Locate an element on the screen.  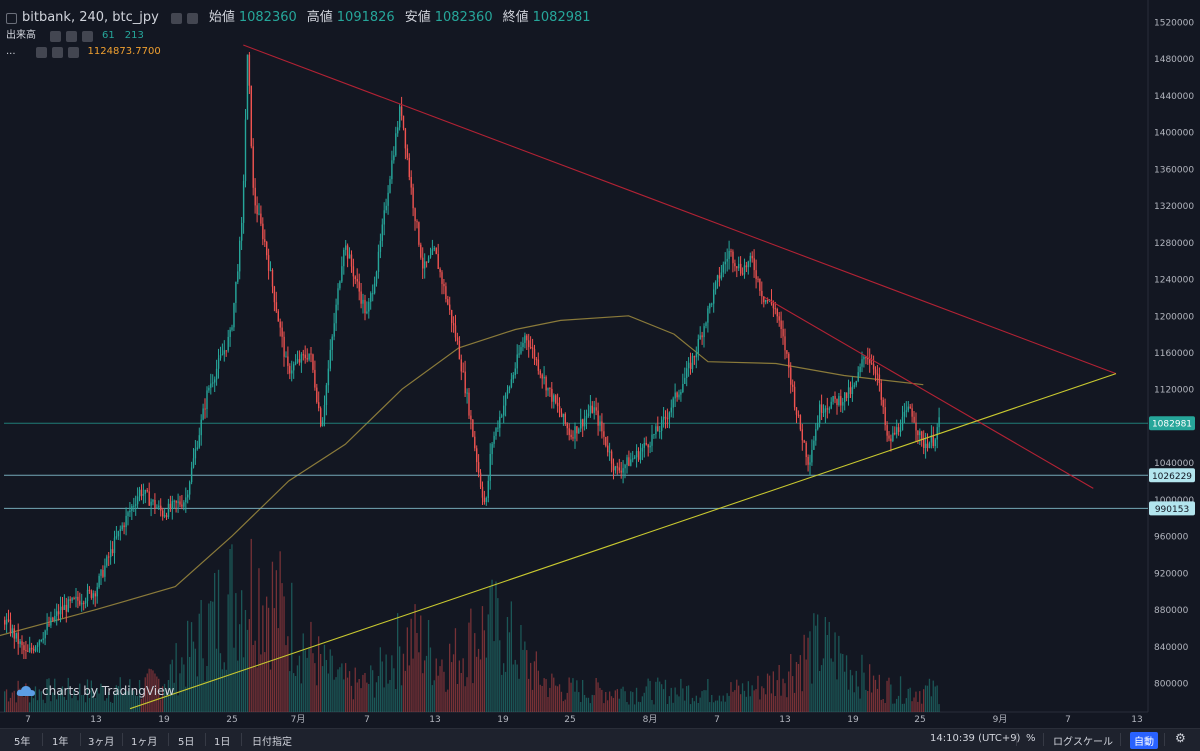
tradingview-watermark: charts by TradingView is located at coordinates (95, 691).